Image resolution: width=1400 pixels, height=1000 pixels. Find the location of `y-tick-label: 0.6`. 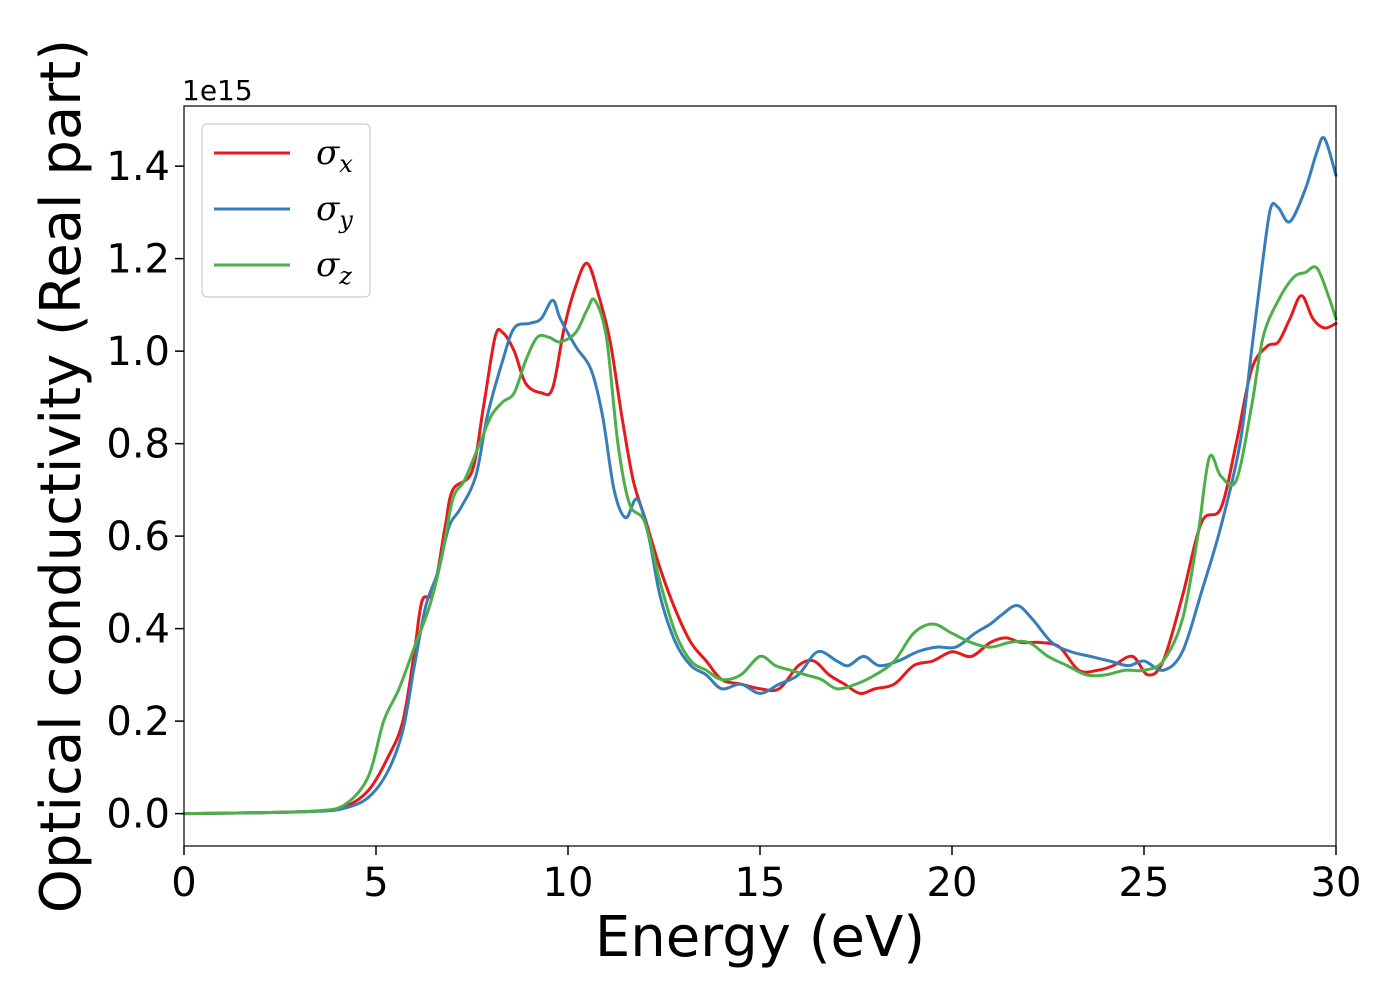

y-tick-label: 0.6 is located at coordinates (138, 537).